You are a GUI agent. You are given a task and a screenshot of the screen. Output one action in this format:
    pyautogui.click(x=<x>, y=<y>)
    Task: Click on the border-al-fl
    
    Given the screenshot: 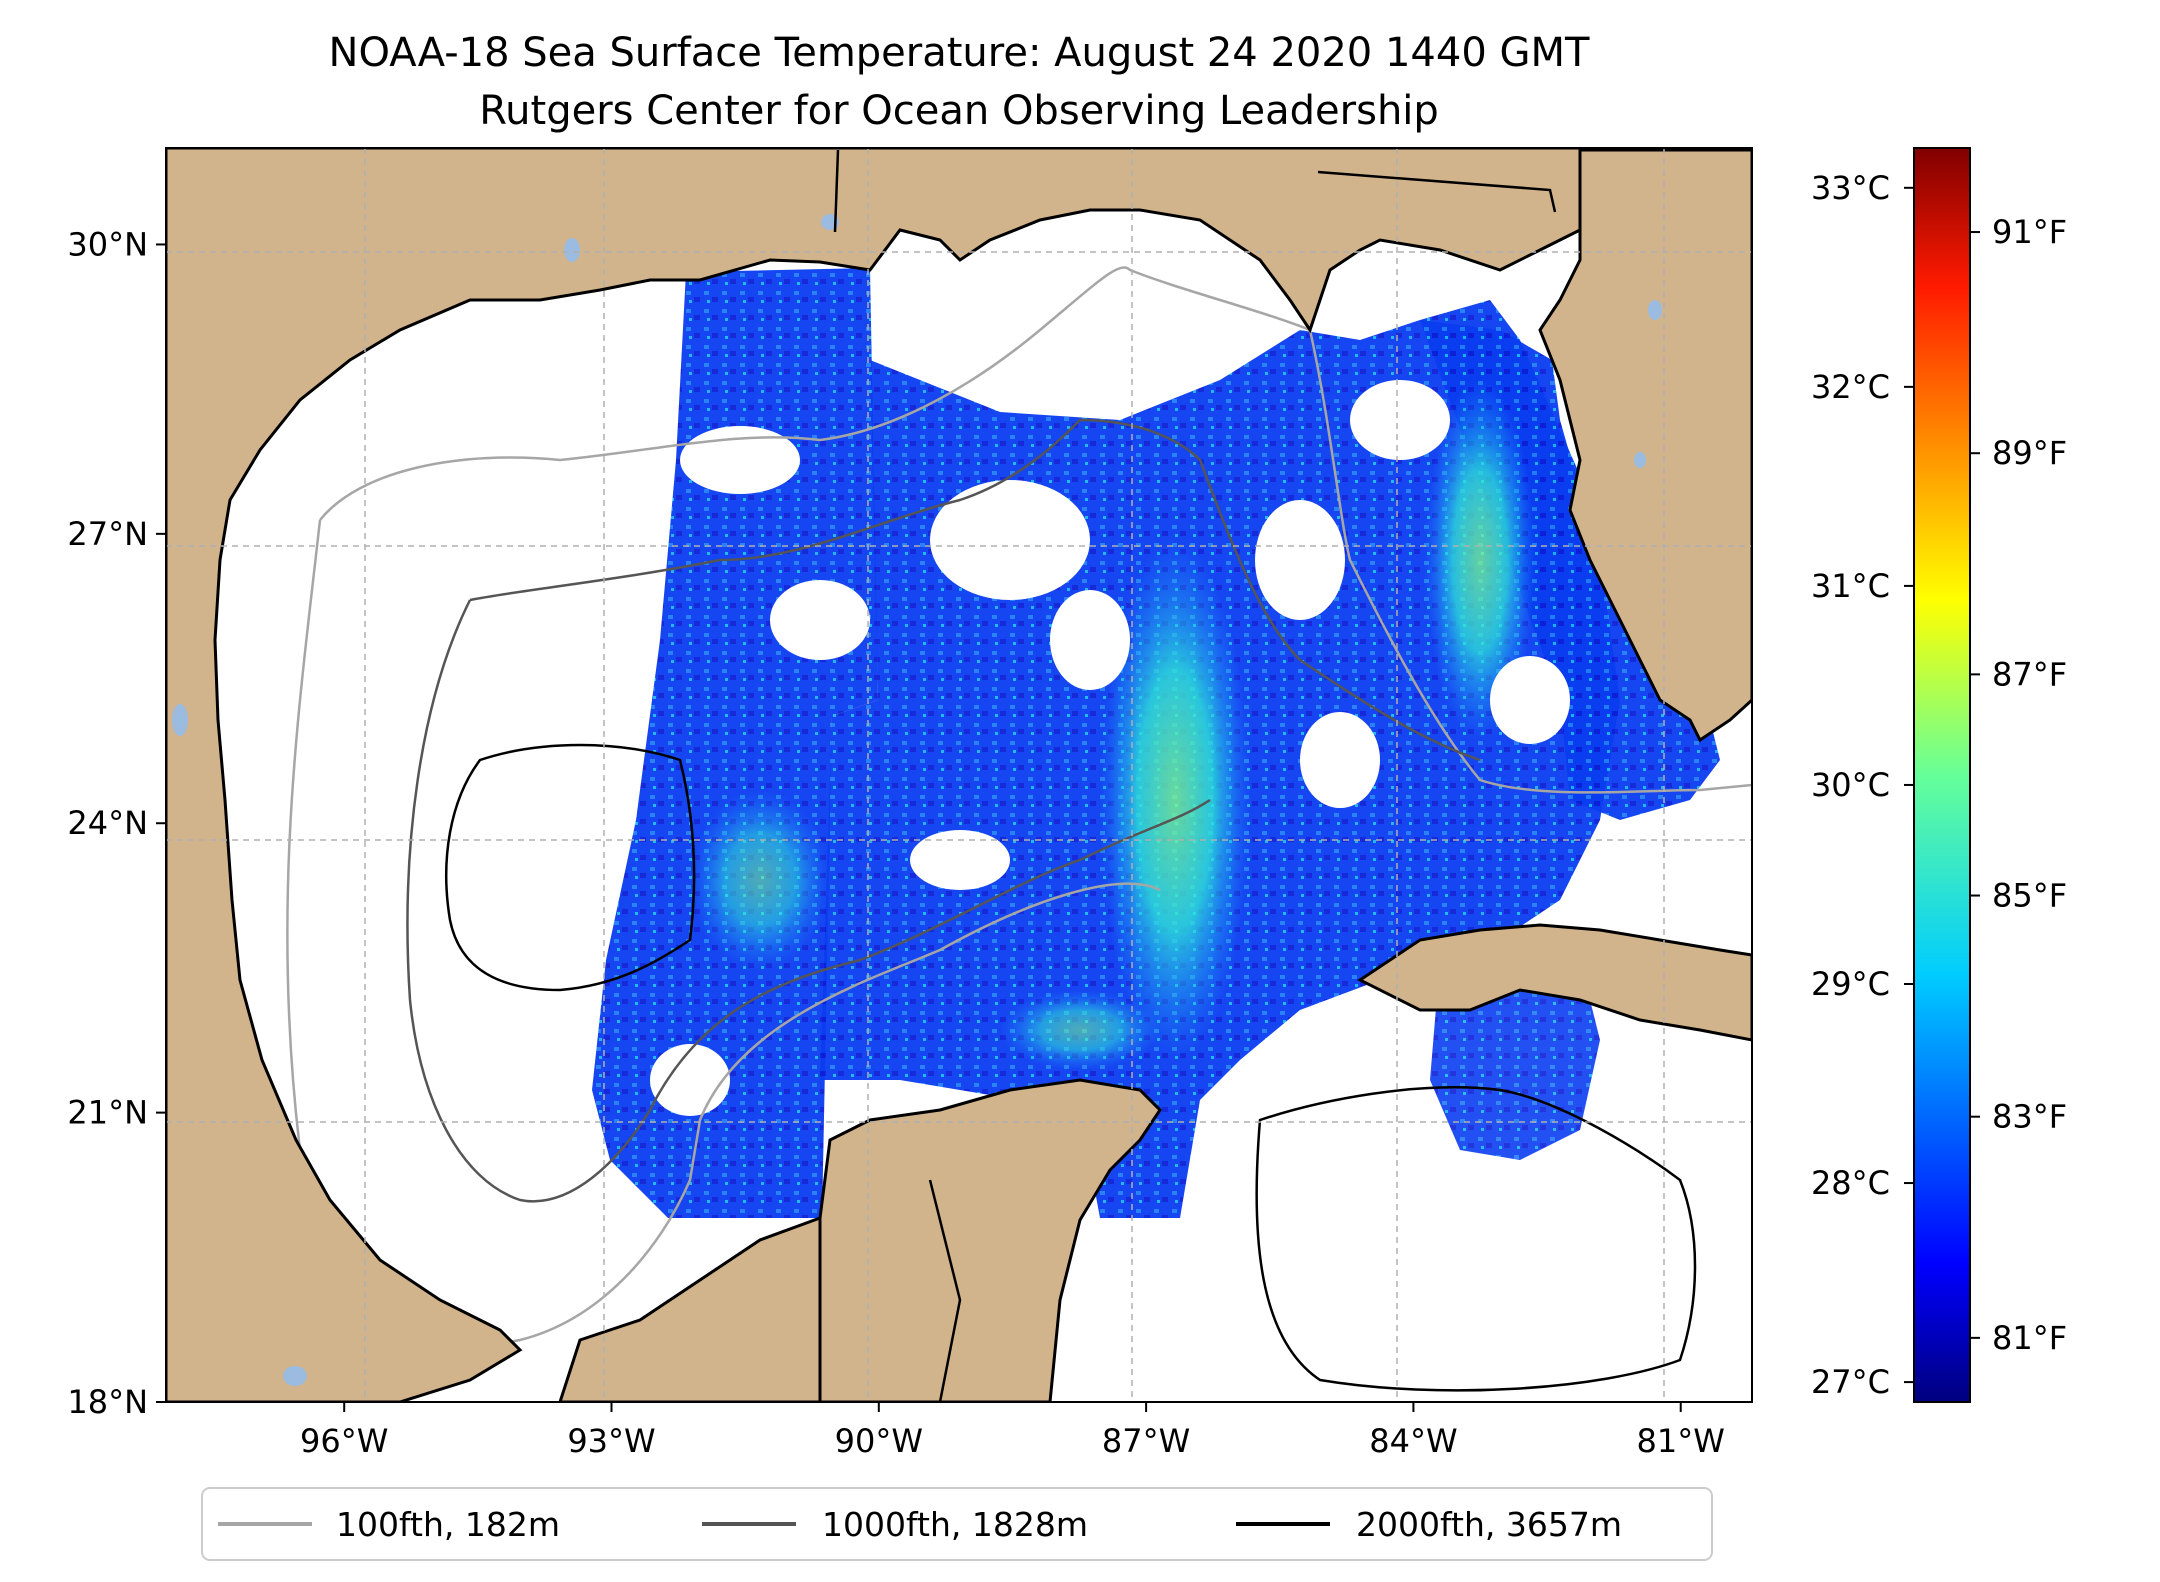 What is the action you would take?
    pyautogui.click(x=1437, y=191)
    